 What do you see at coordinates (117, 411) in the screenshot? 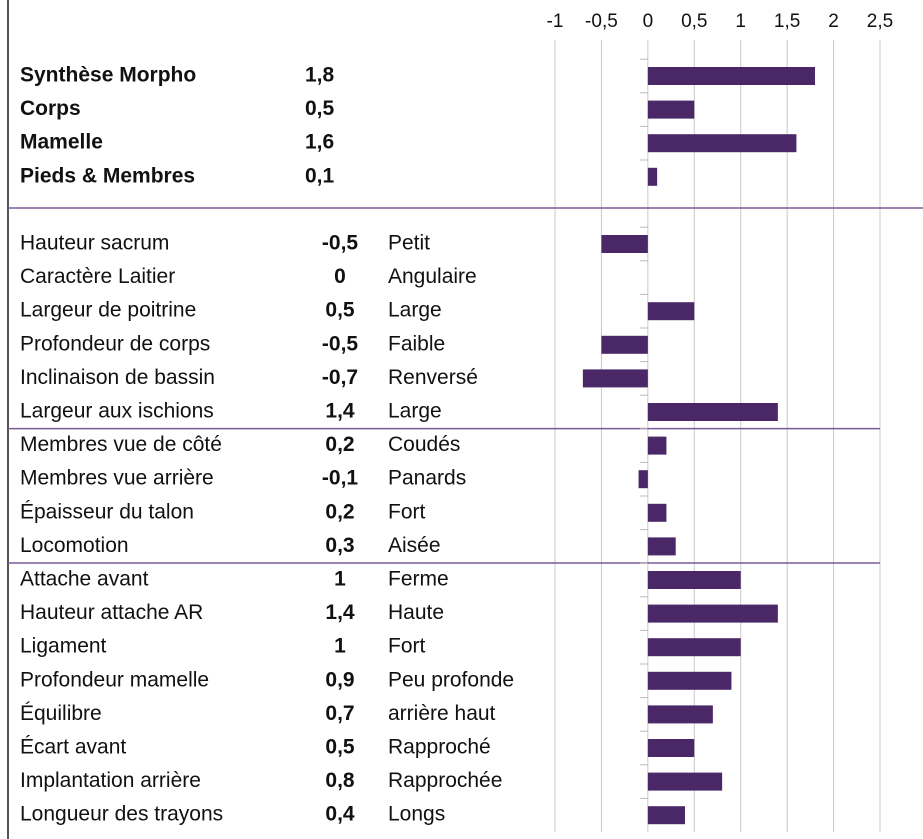
I see `category-label: Largeur aux ischions` at bounding box center [117, 411].